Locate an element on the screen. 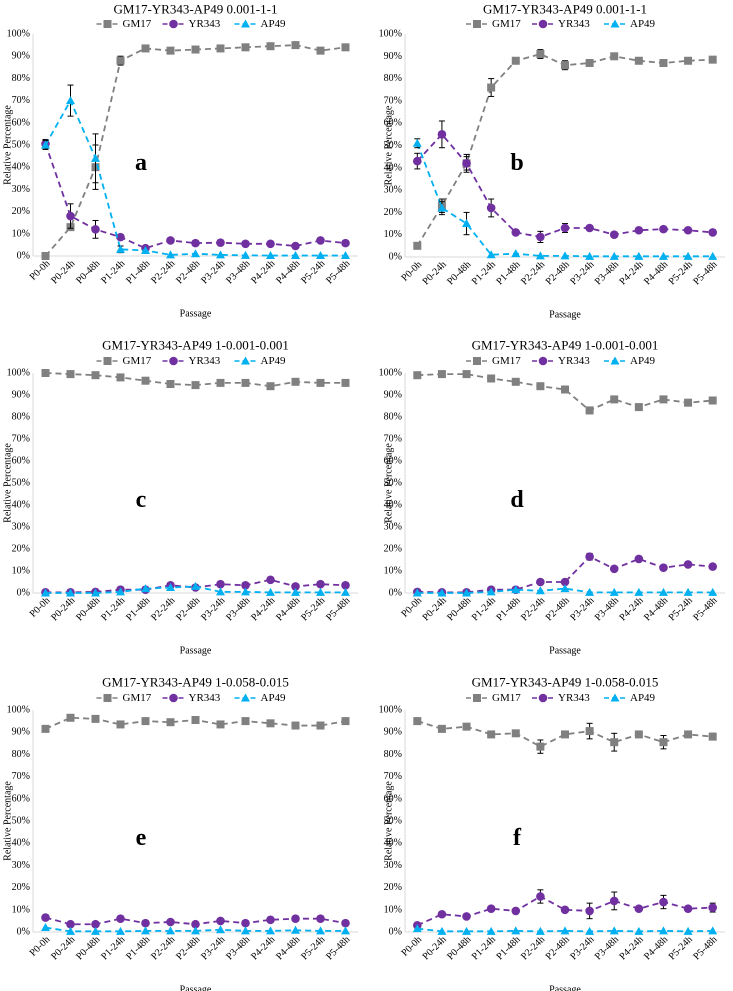  y-tick-label: 0% is located at coordinates (23, 256).